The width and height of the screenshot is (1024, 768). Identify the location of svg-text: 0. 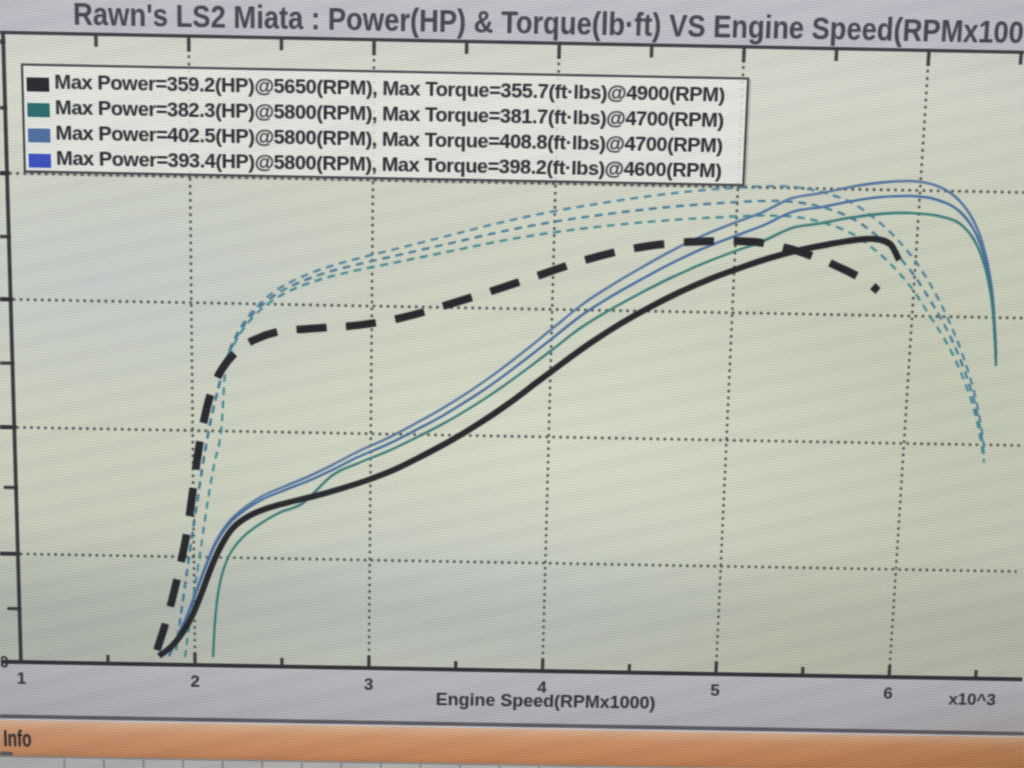
(4, 661).